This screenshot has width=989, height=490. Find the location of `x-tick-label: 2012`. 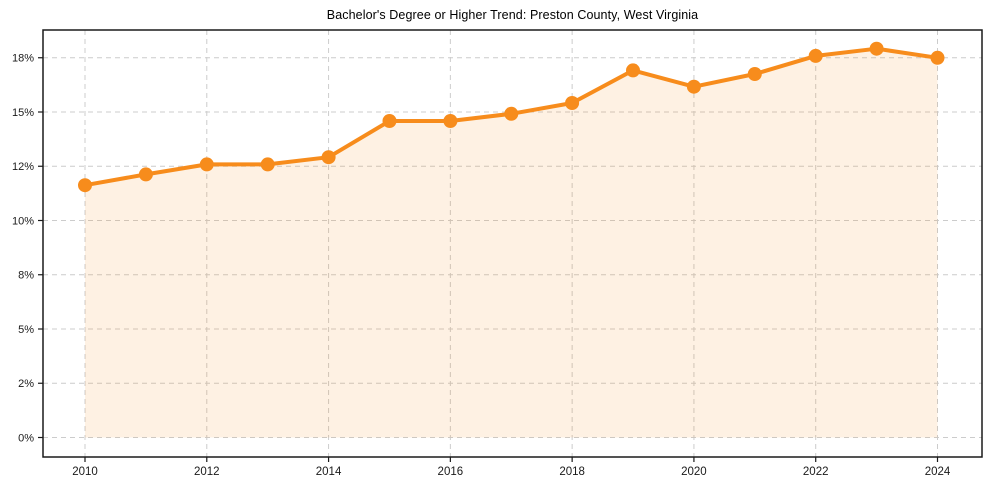

x-tick-label: 2012 is located at coordinates (207, 472).